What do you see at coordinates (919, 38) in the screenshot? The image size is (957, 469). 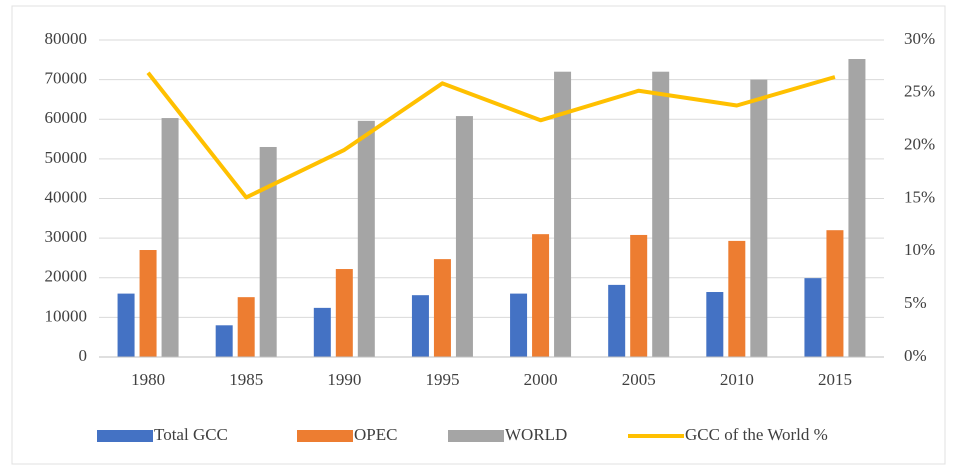 I see `y2-tick-label: 30%` at bounding box center [919, 38].